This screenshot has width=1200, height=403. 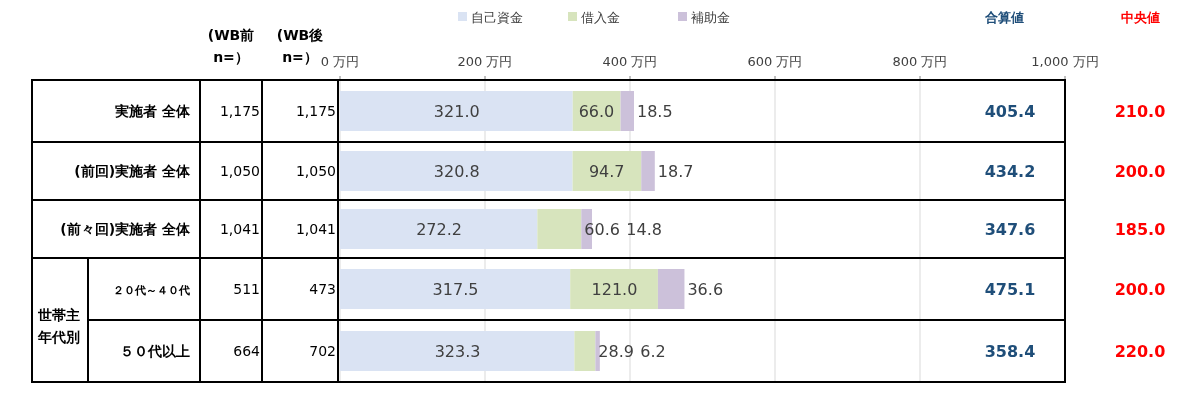 I want to click on text: 434.2, so click(x=1010, y=171).